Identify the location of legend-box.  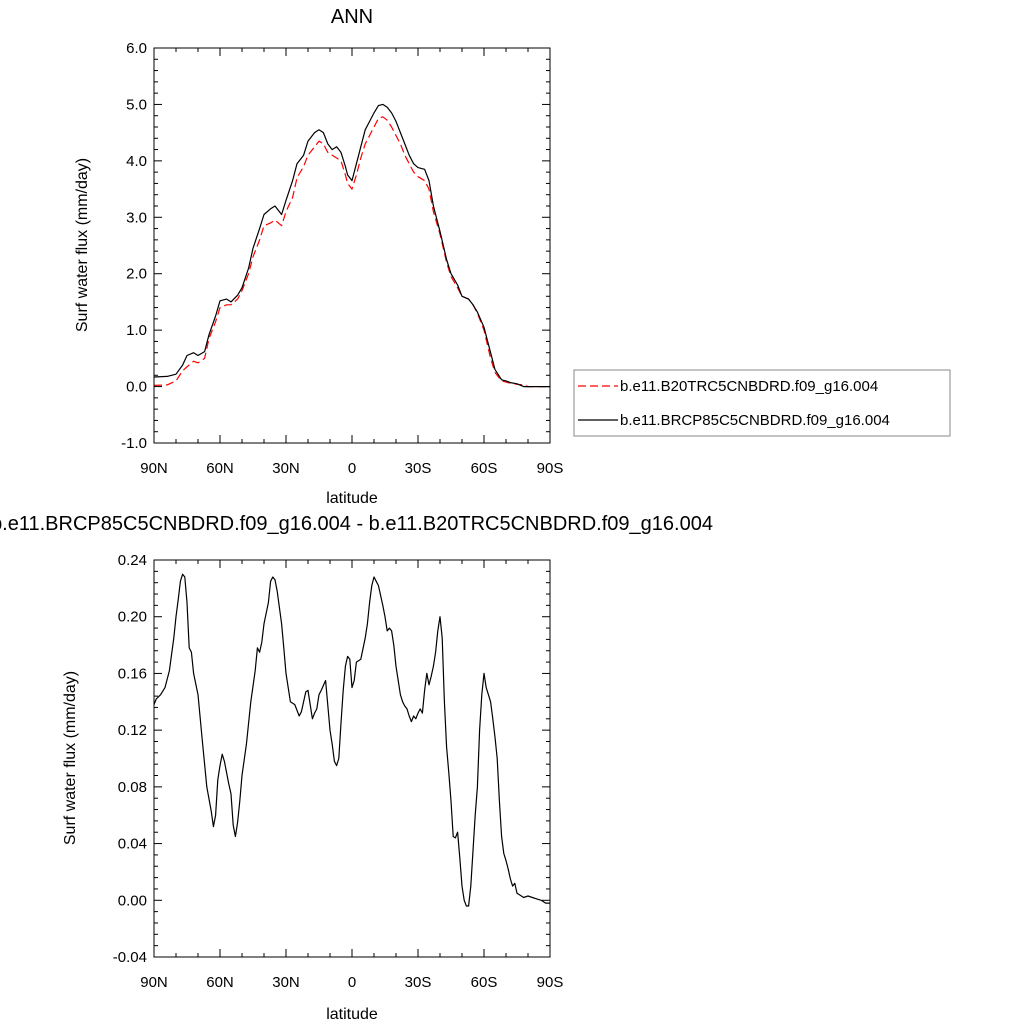
(762, 403).